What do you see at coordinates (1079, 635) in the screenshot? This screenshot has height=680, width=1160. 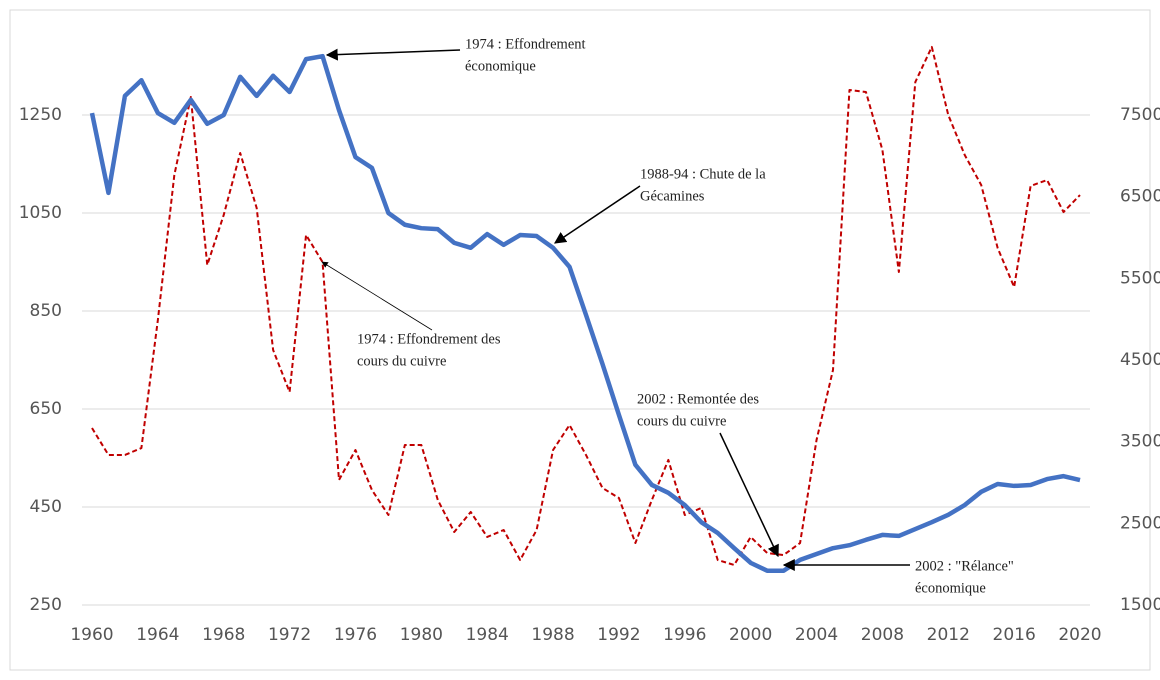 I see `x-tick-label: 2020` at bounding box center [1079, 635].